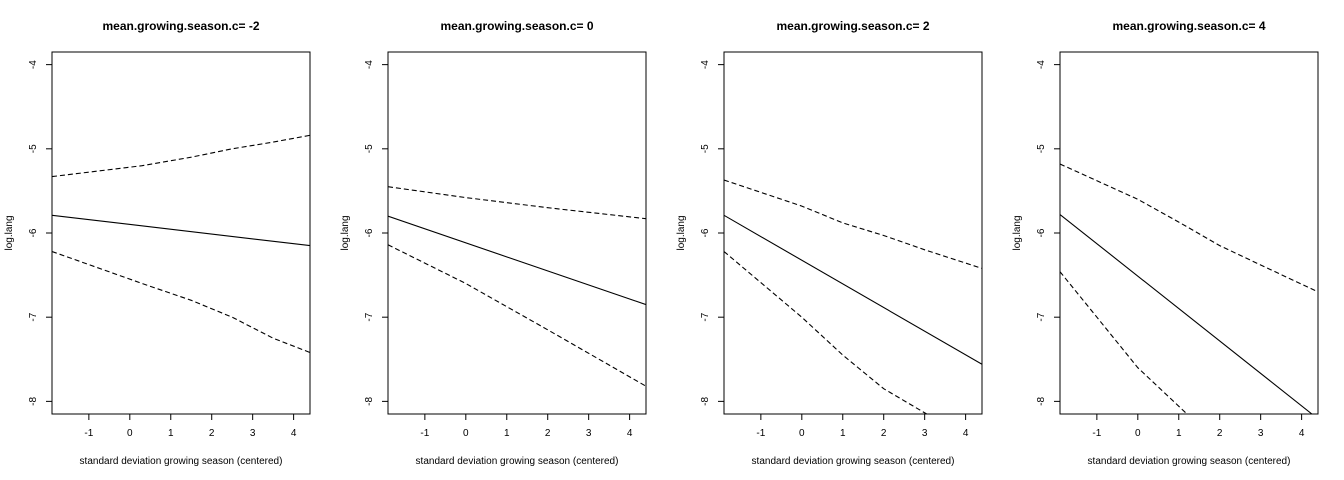 The height and width of the screenshot is (480, 1344). What do you see at coordinates (180, 26) in the screenshot?
I see `chart-title: mean.growing.season.c= -2` at bounding box center [180, 26].